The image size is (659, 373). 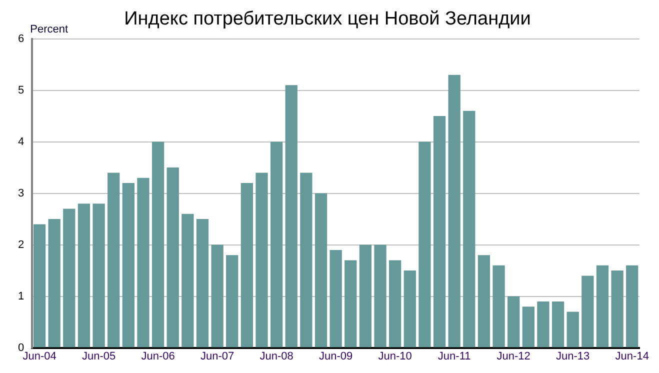 What do you see at coordinates (335, 356) in the screenshot?
I see `x-tick-label: Jun-09` at bounding box center [335, 356].